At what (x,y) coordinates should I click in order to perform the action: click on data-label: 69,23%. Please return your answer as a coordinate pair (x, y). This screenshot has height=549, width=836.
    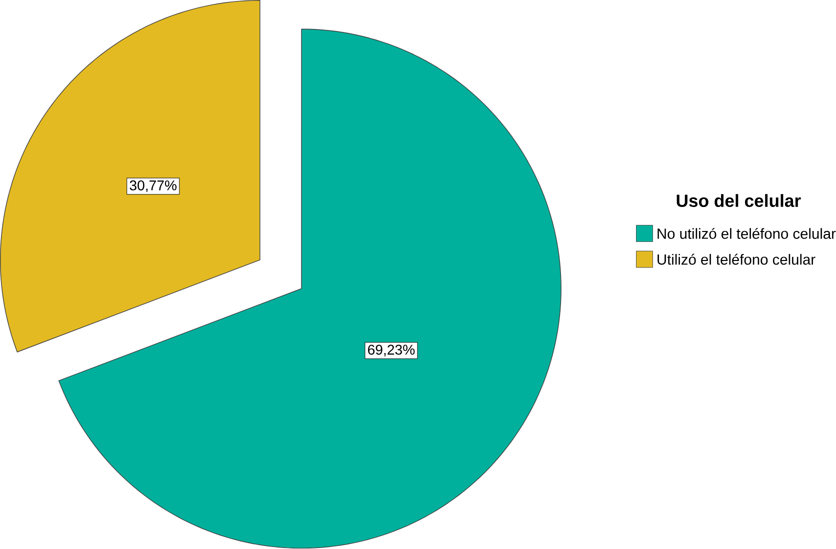
    Looking at the image, I should click on (391, 350).